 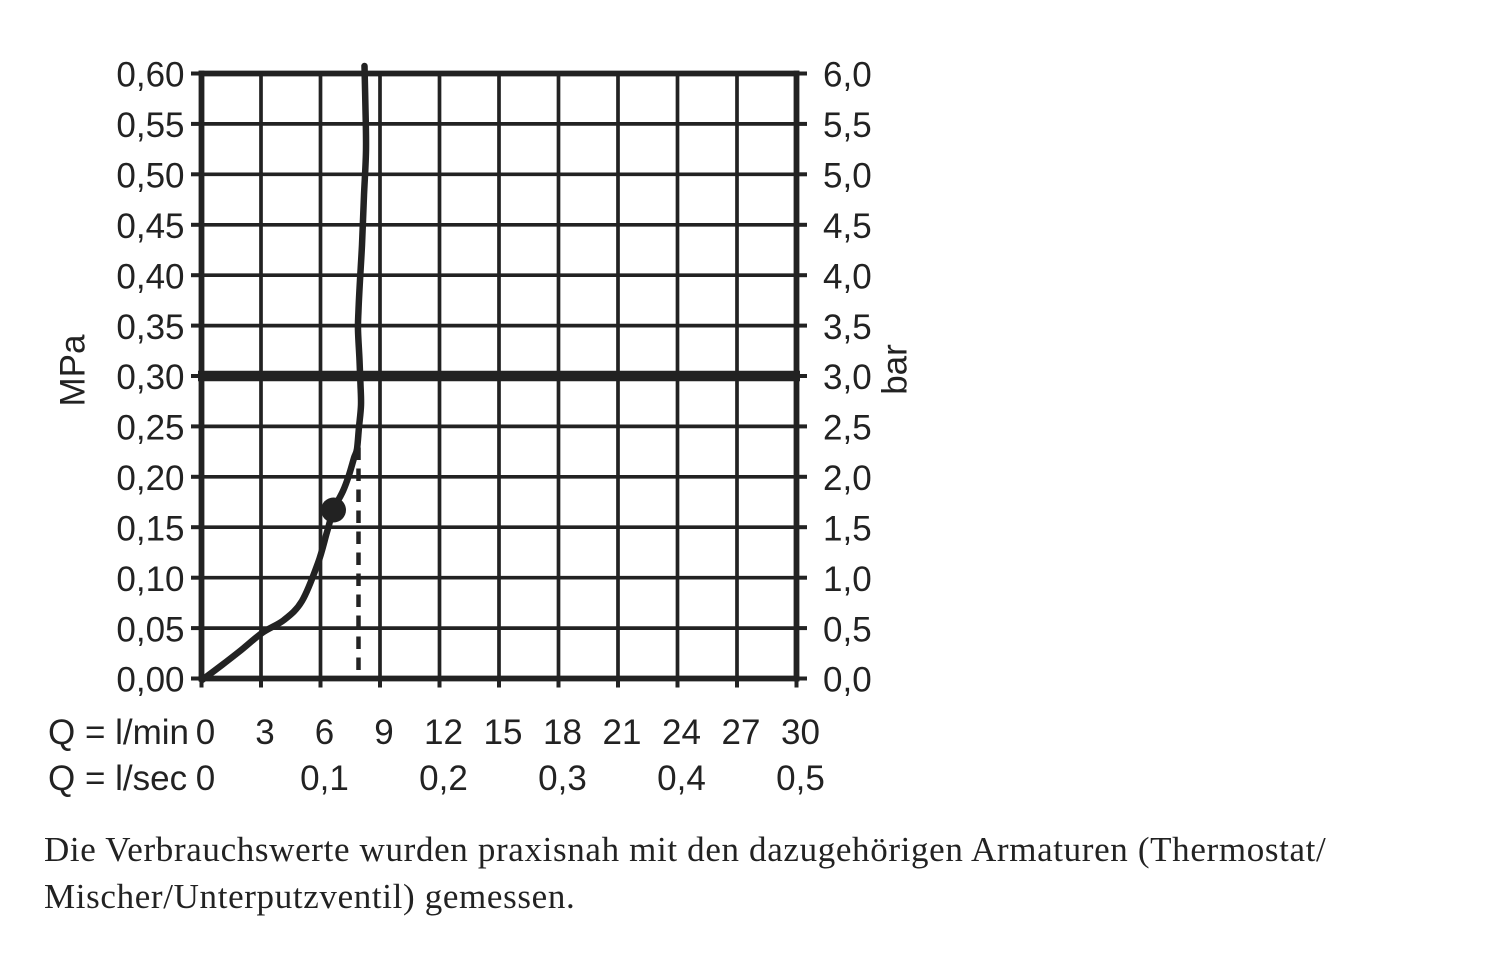 What do you see at coordinates (264, 732) in the screenshot?
I see `svg-text: 3` at bounding box center [264, 732].